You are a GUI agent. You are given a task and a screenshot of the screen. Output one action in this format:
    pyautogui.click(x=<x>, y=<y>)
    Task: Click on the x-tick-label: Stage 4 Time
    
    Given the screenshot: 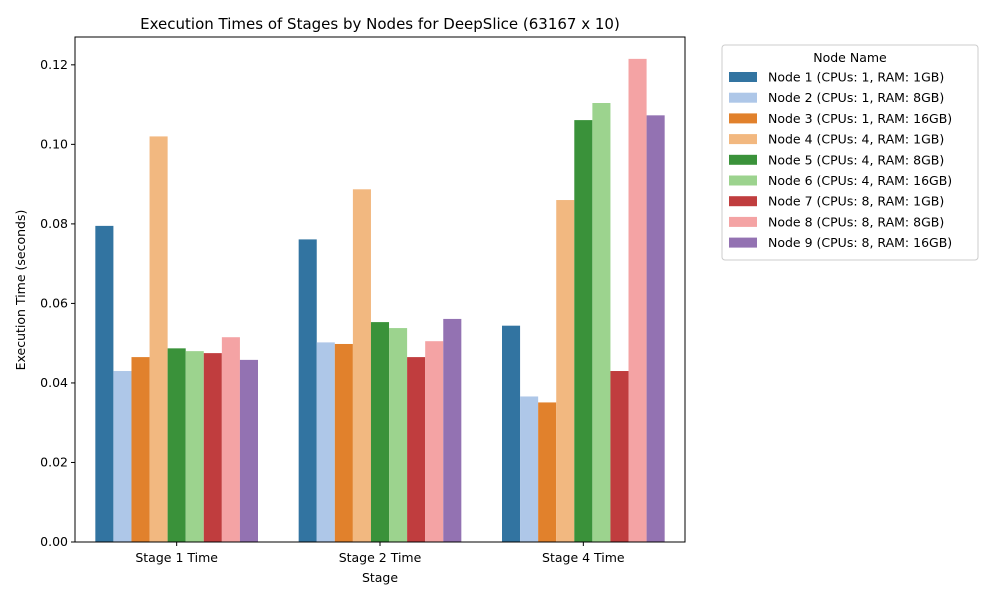 What is the action you would take?
    pyautogui.click(x=583, y=557)
    